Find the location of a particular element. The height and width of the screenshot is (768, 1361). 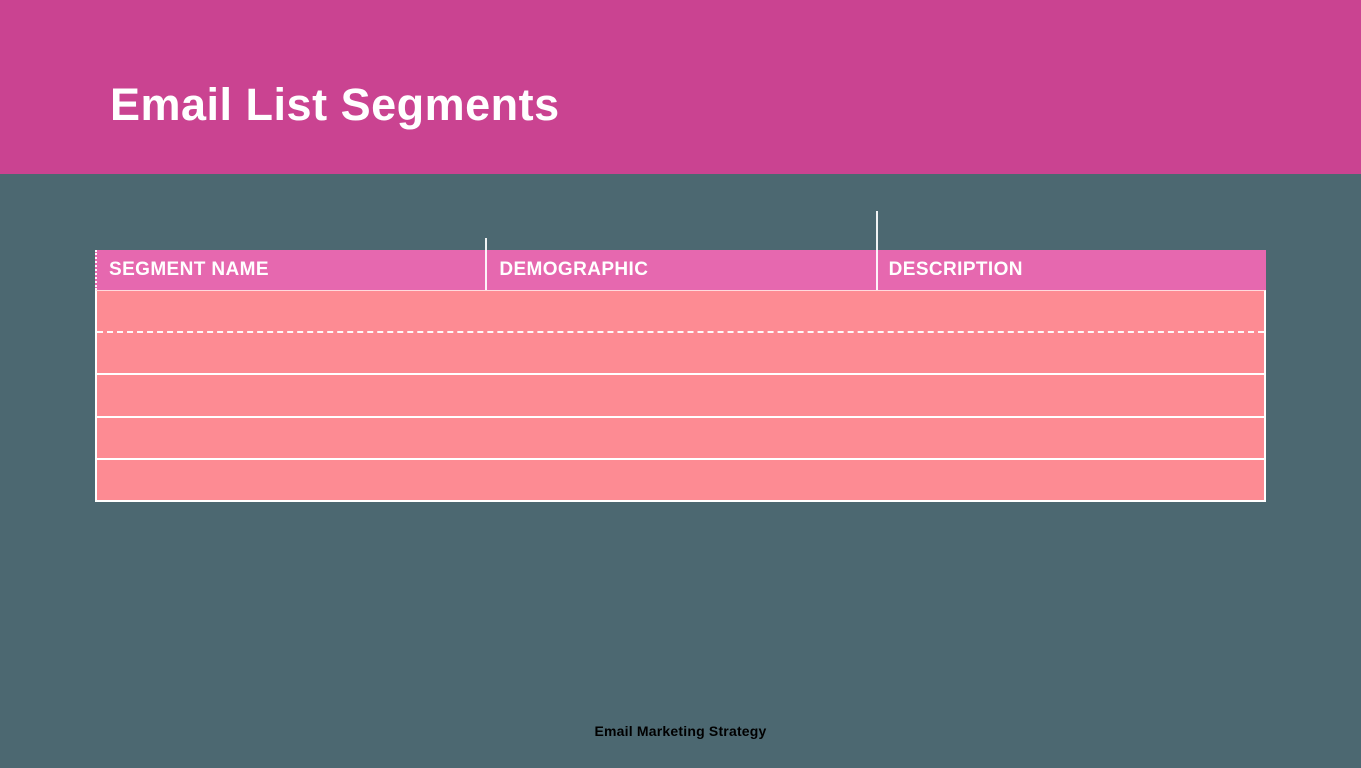

footer-text: Email Marketing Strategy is located at coordinates (680, 731).